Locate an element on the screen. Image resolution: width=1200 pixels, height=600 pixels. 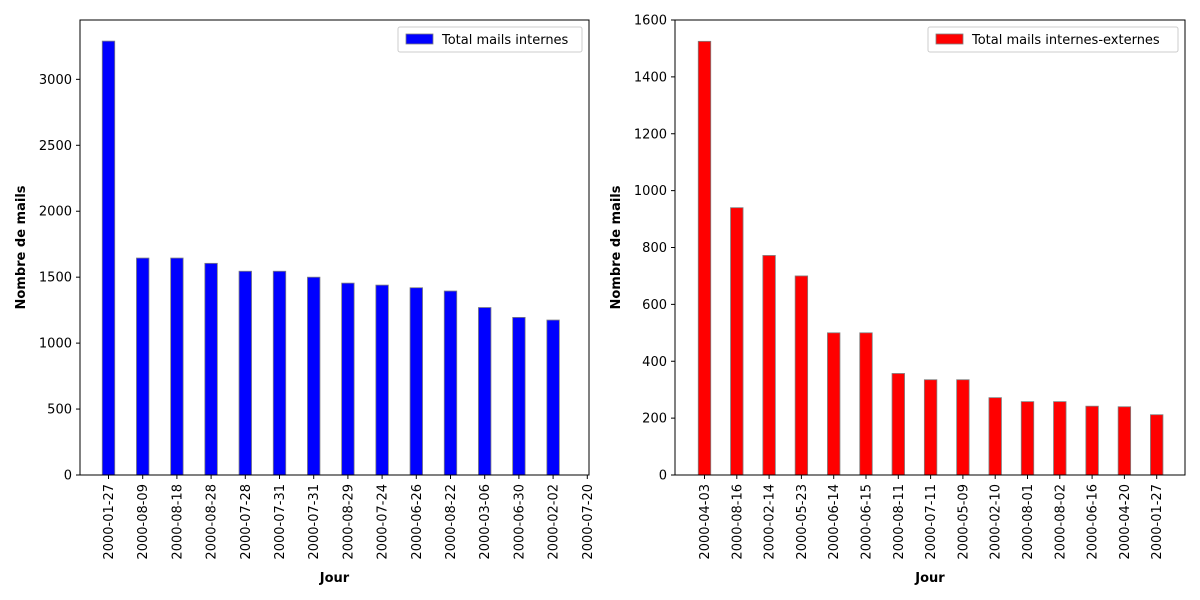
y-tick-label: 1400 is located at coordinates (650, 77).